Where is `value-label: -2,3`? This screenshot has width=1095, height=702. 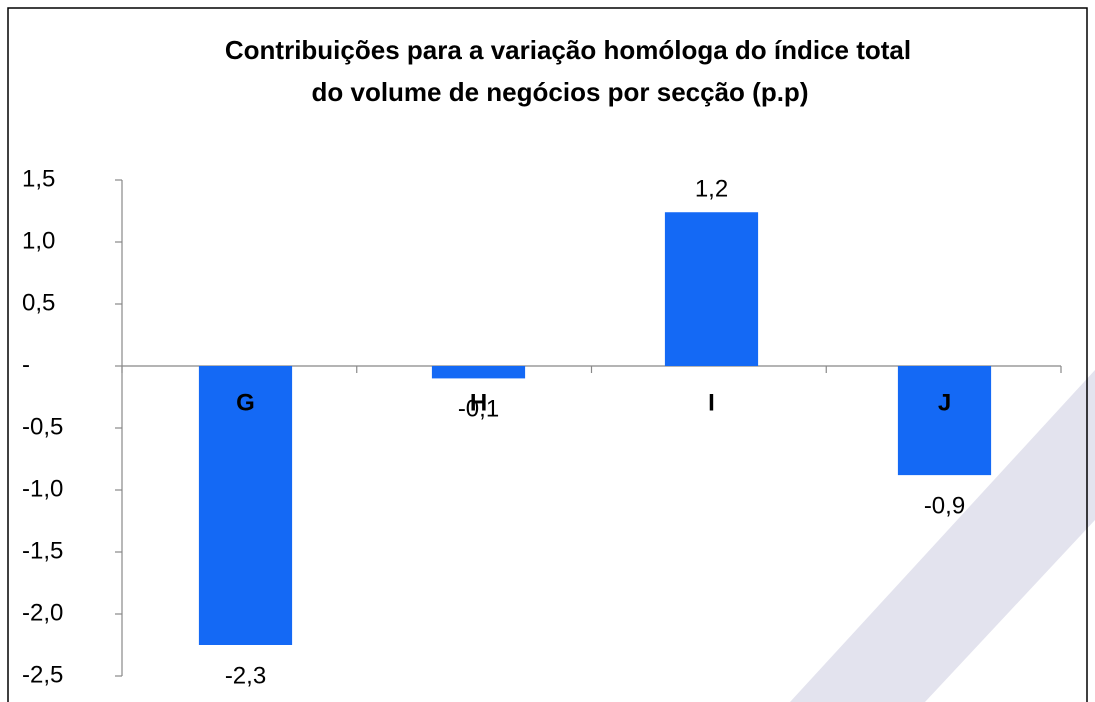
value-label: -2,3 is located at coordinates (245, 675).